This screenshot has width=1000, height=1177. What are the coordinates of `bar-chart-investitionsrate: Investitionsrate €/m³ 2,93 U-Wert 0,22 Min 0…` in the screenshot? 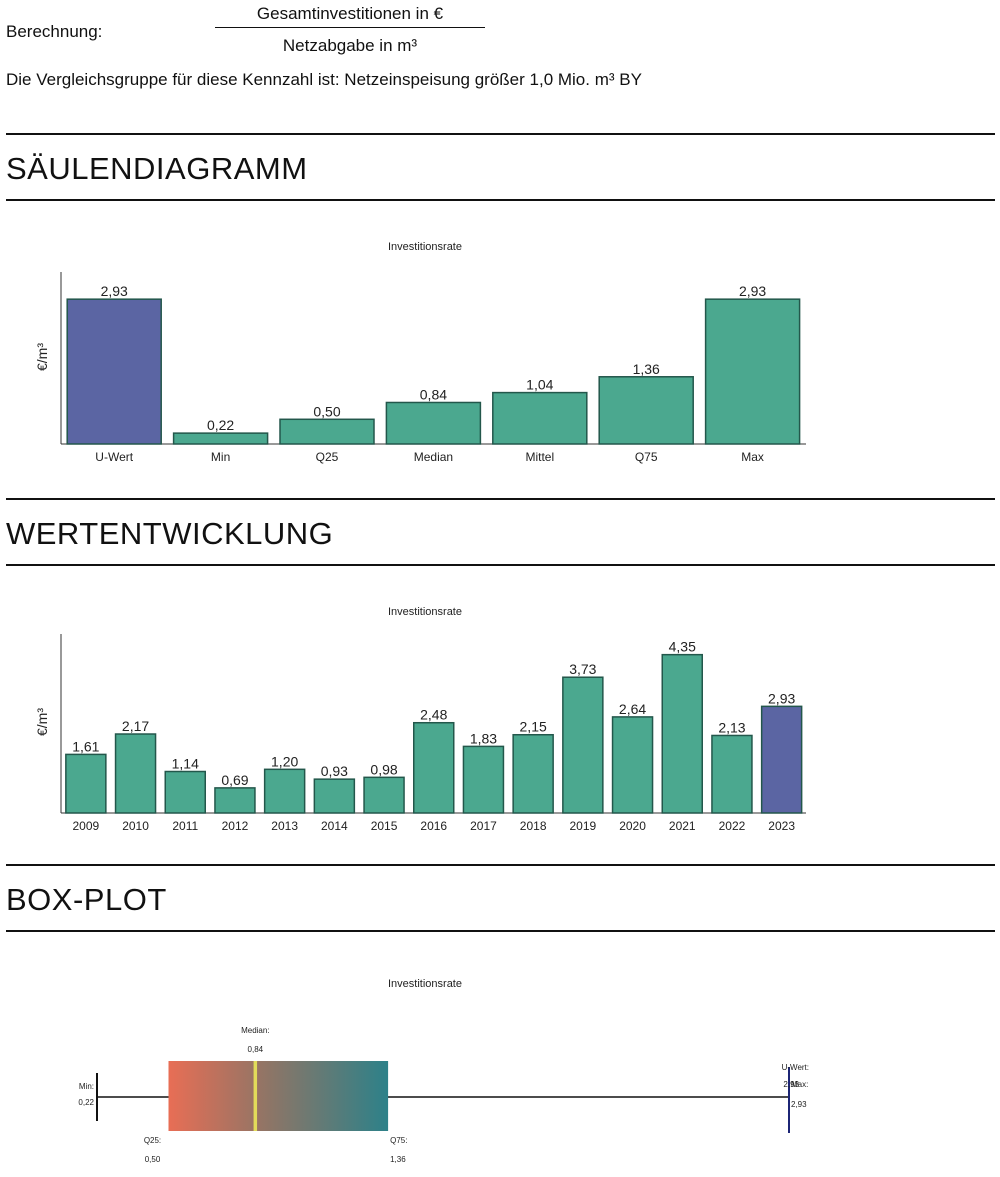 It's located at (420, 352).